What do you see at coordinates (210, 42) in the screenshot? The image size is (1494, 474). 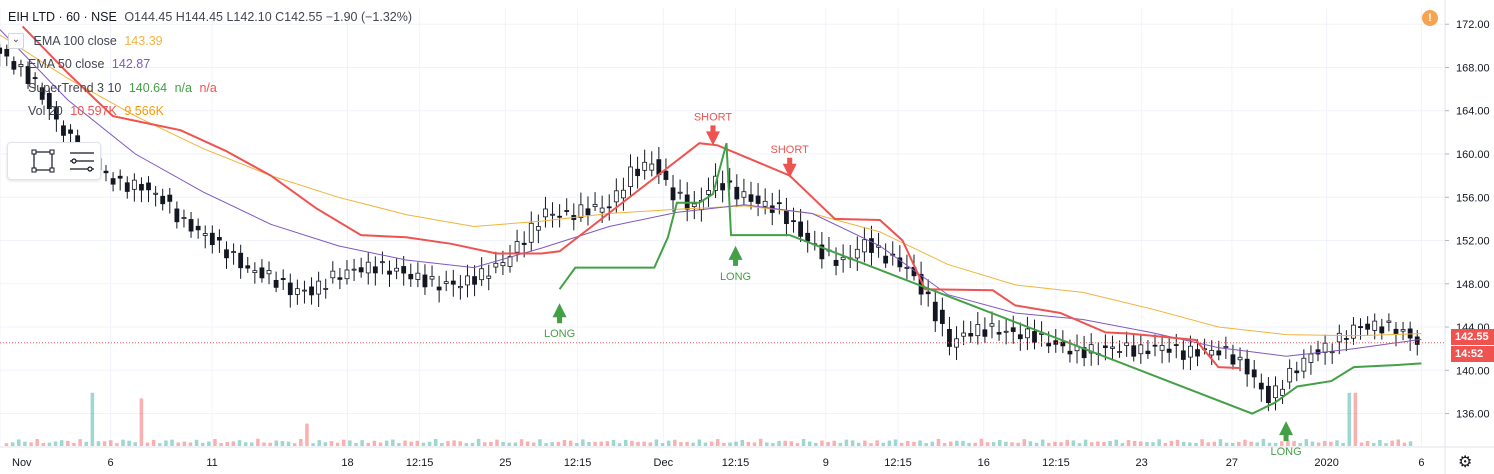 I see `legend-ema100: ⌄ EMA 100 close 143.39` at bounding box center [210, 42].